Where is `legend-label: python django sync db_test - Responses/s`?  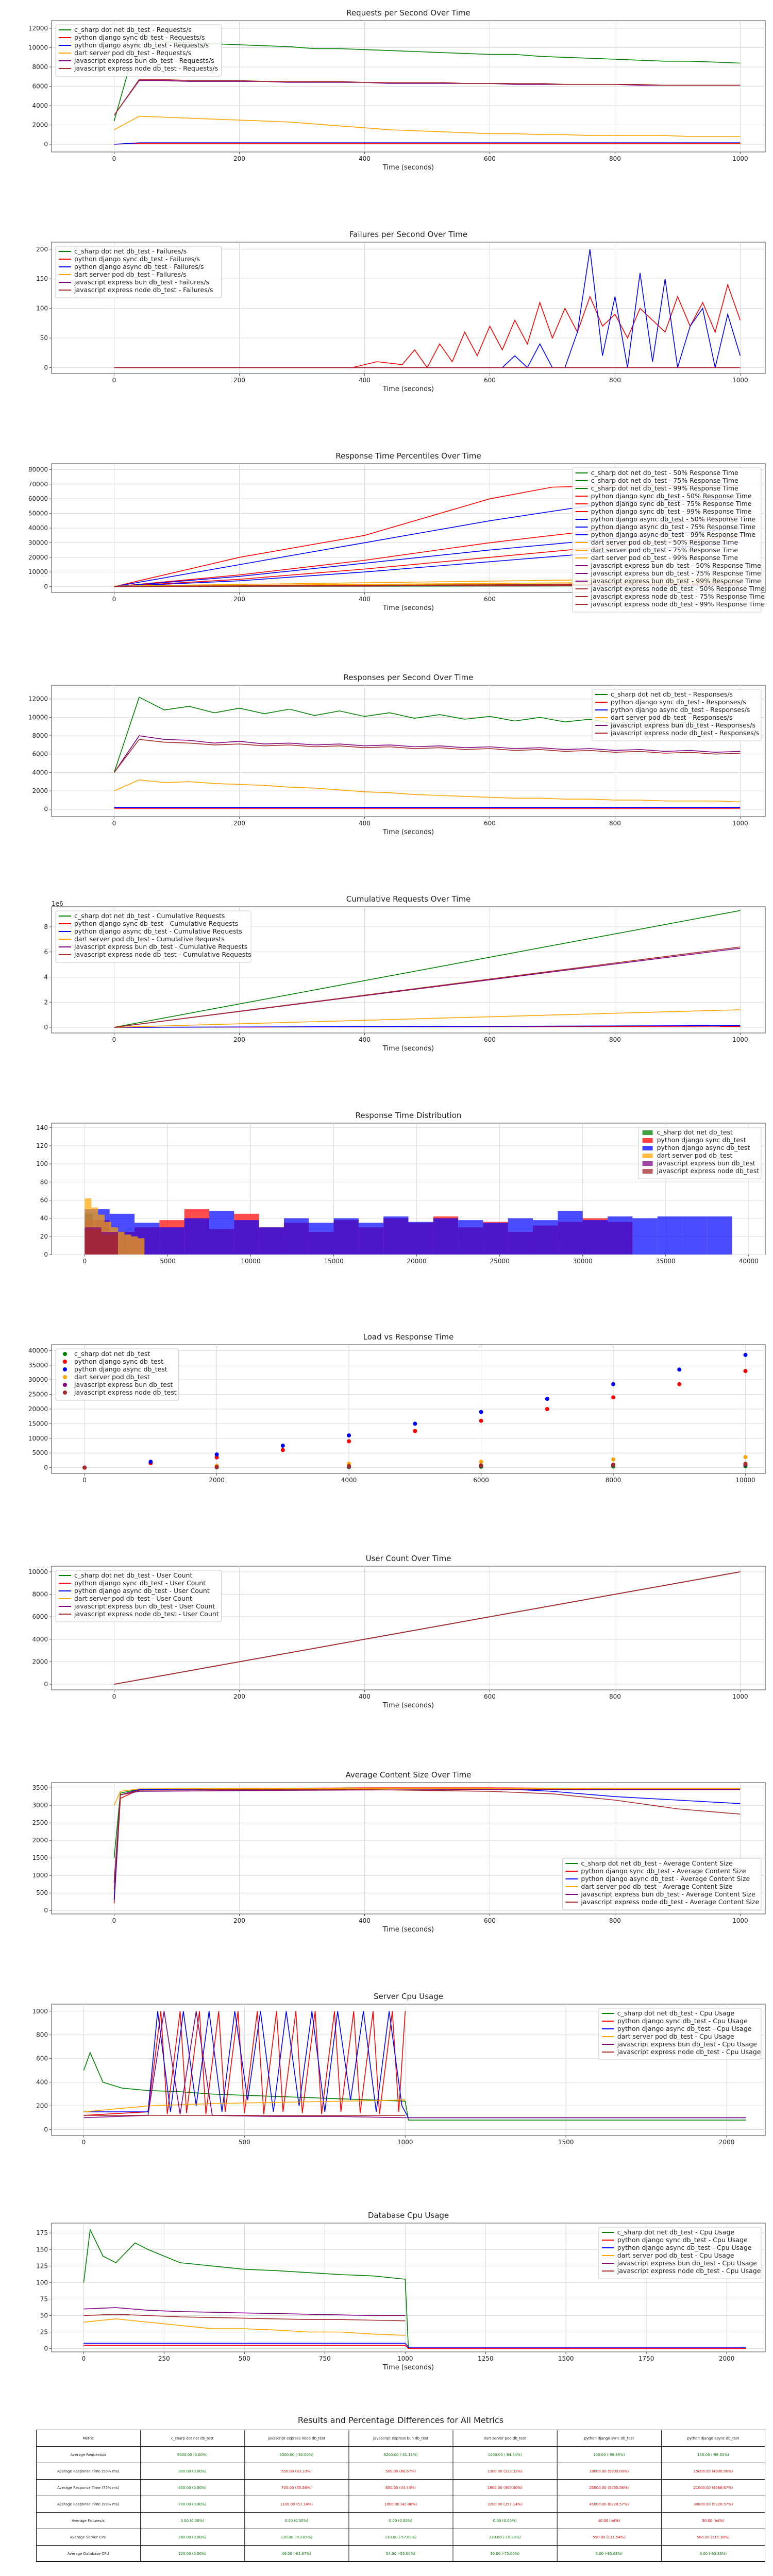
legend-label: python django sync db_test - Responses/s is located at coordinates (678, 702).